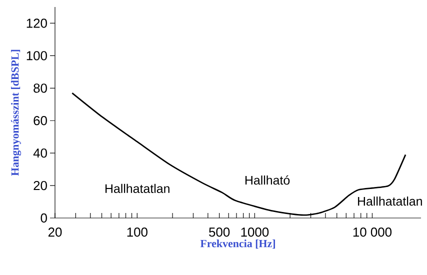 The image size is (427, 275). Describe the element at coordinates (237, 244) in the screenshot. I see `x-axis-title: Frekvencia [Hz]` at that location.